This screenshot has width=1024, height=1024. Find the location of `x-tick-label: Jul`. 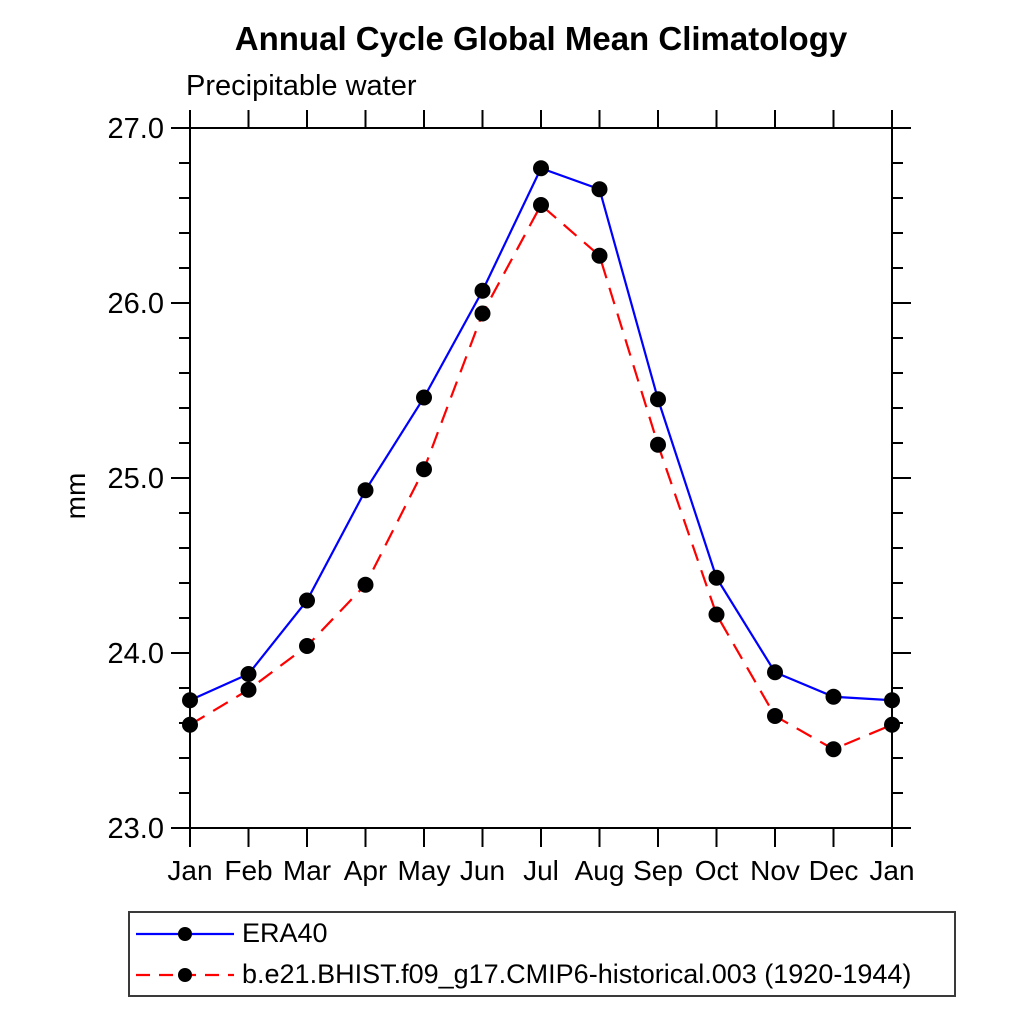

x-tick-label: Jul is located at coordinates (541, 870).